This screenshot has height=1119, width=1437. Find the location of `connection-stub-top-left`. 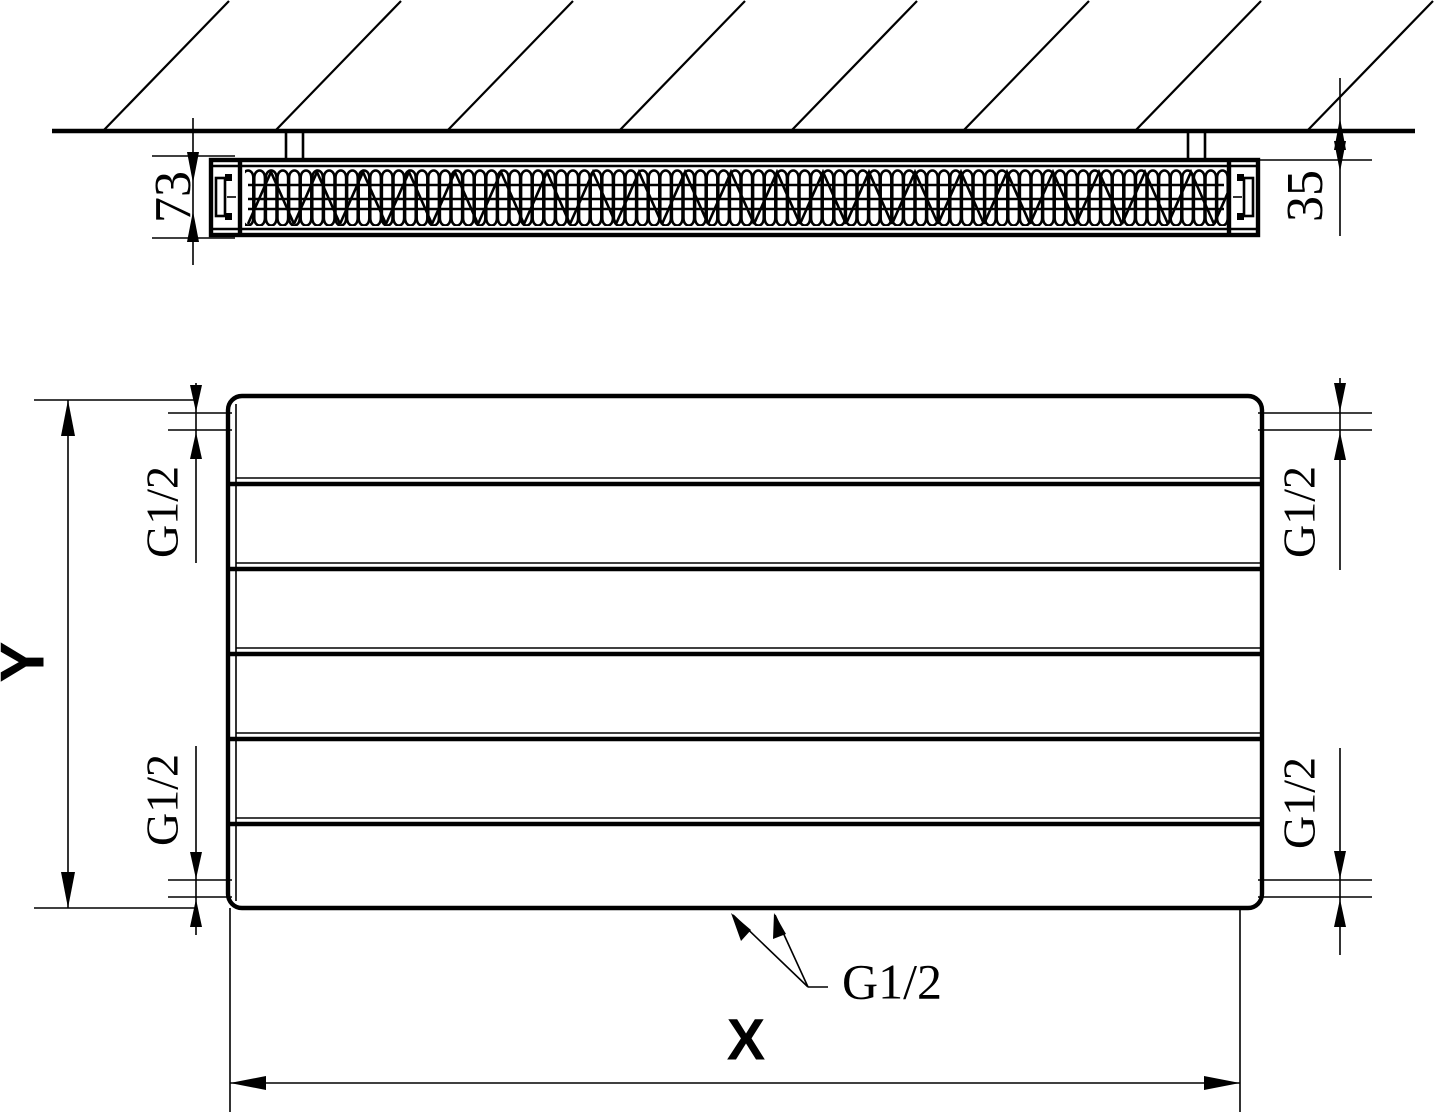

connection-stub-top-left is located at coordinates (200, 421).